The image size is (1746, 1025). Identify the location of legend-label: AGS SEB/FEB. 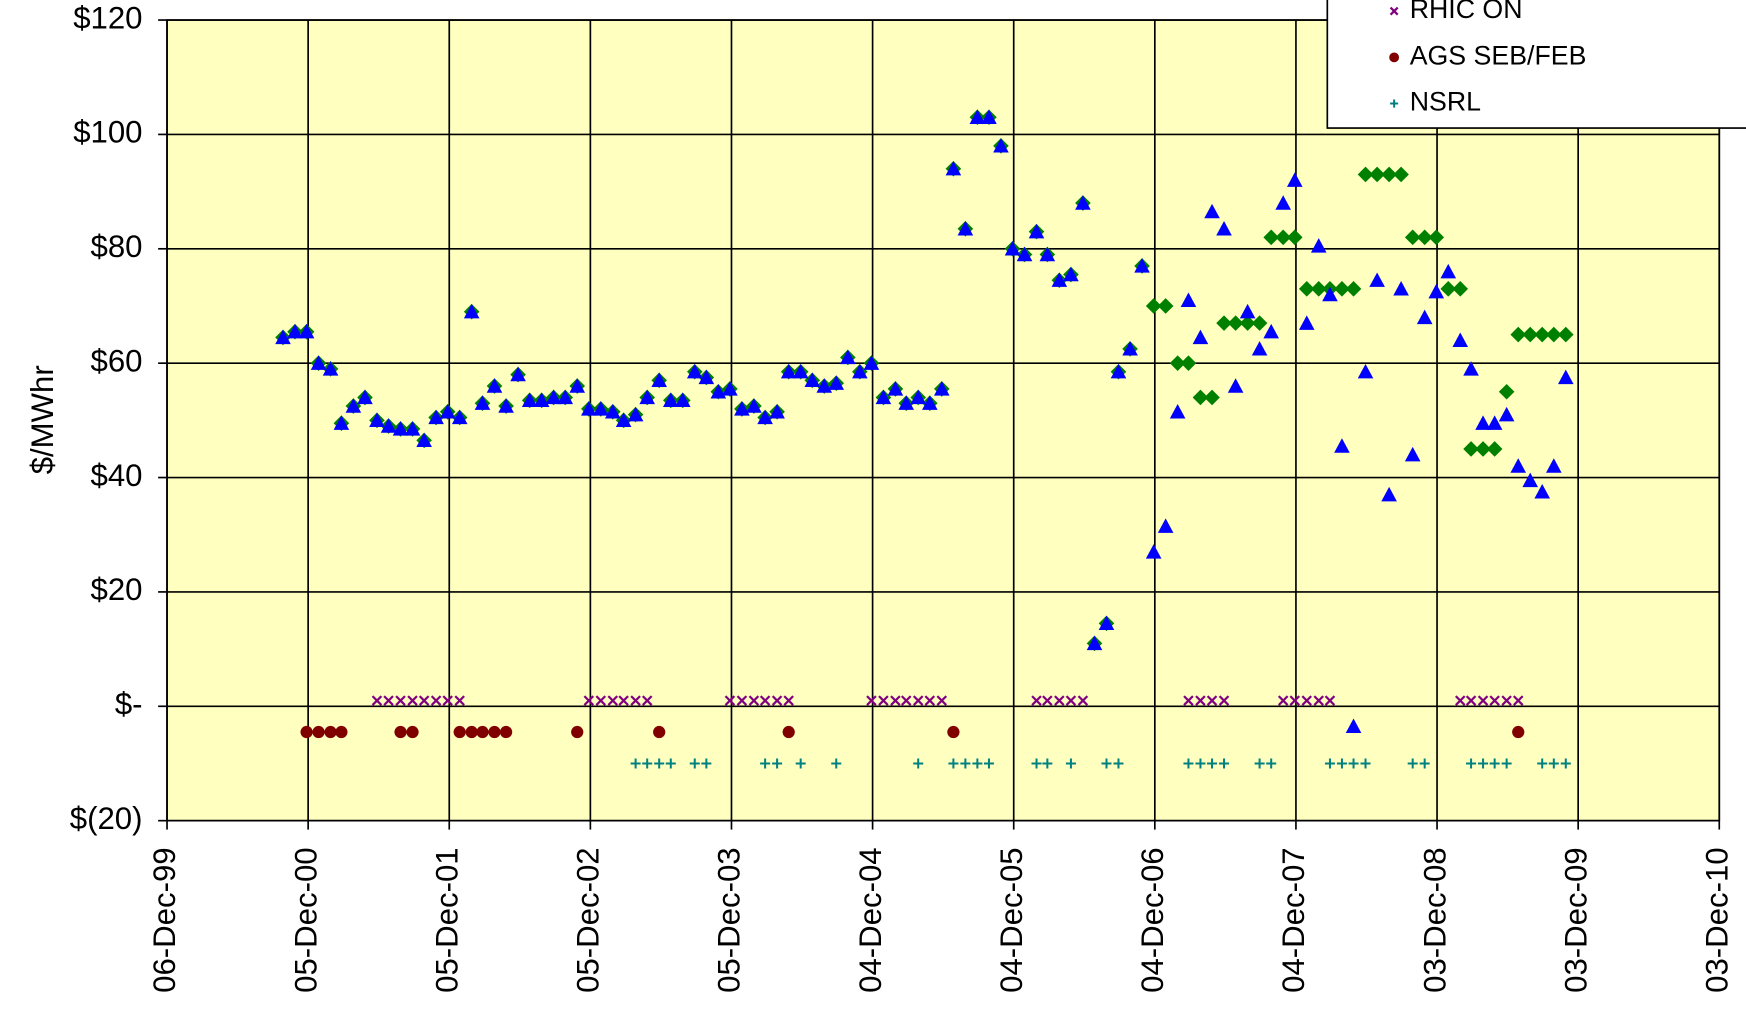
(1498, 55).